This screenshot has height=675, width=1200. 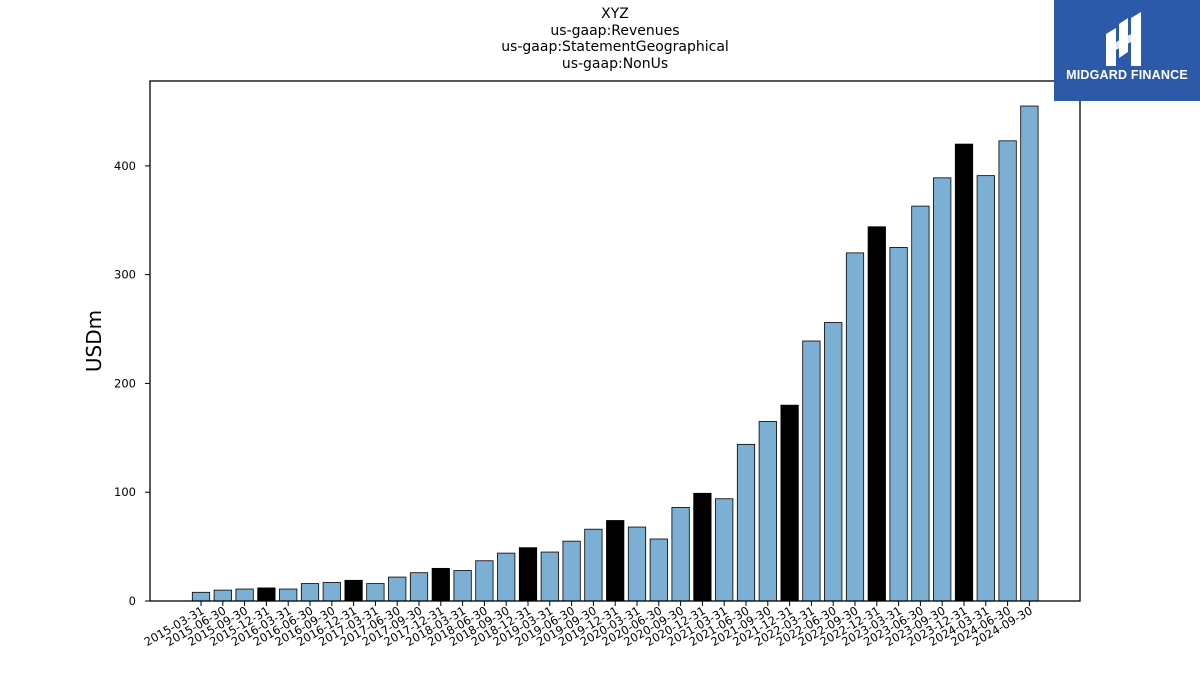 I want to click on chart-title-line-1: XYZ, so click(x=615, y=14).